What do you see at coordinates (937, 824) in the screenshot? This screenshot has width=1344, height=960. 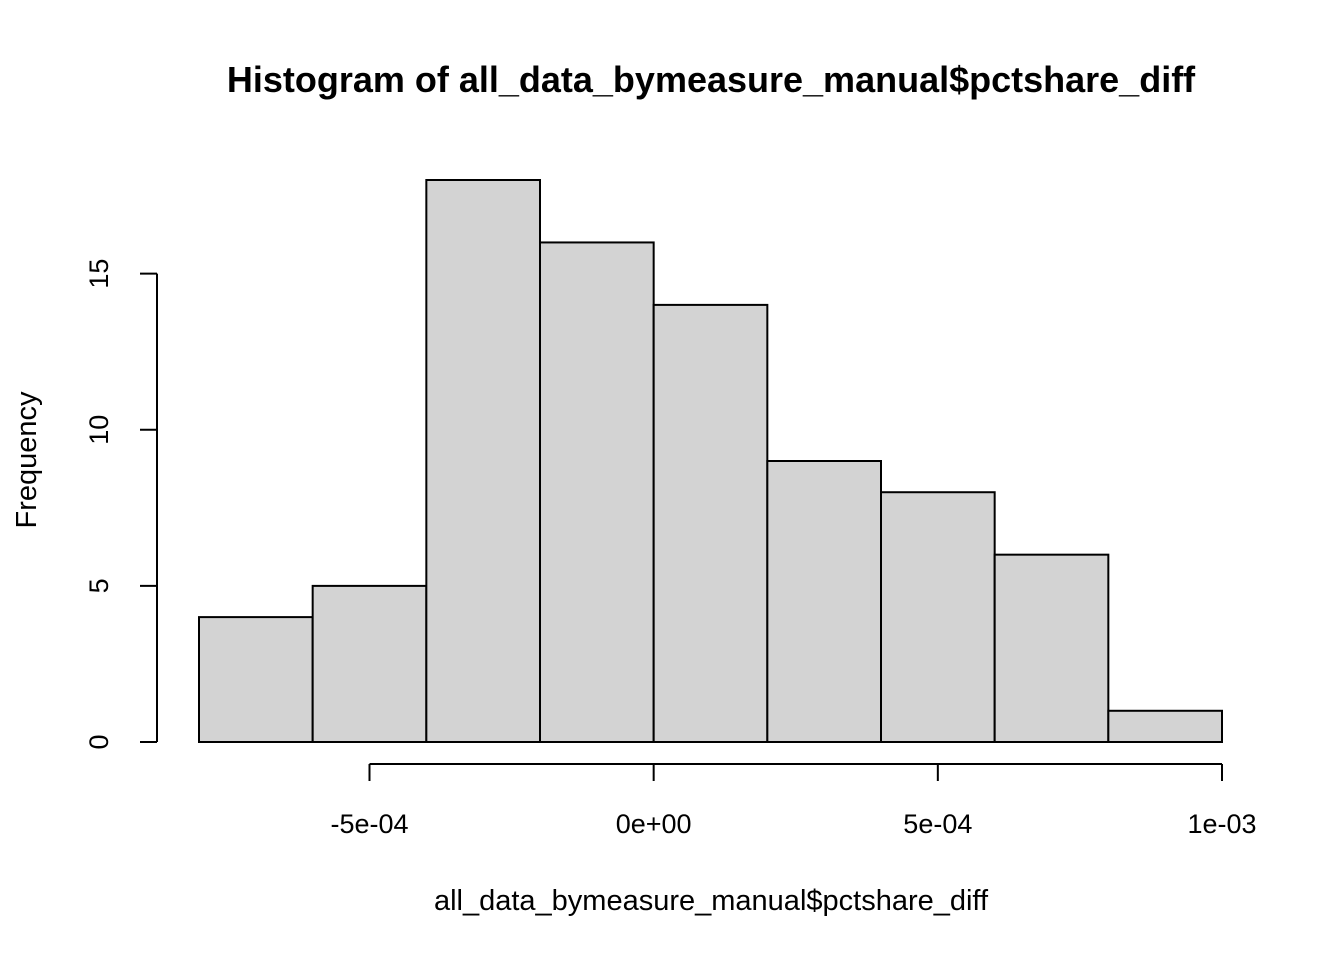 I see `x-tick-label: 5e-04` at bounding box center [937, 824].